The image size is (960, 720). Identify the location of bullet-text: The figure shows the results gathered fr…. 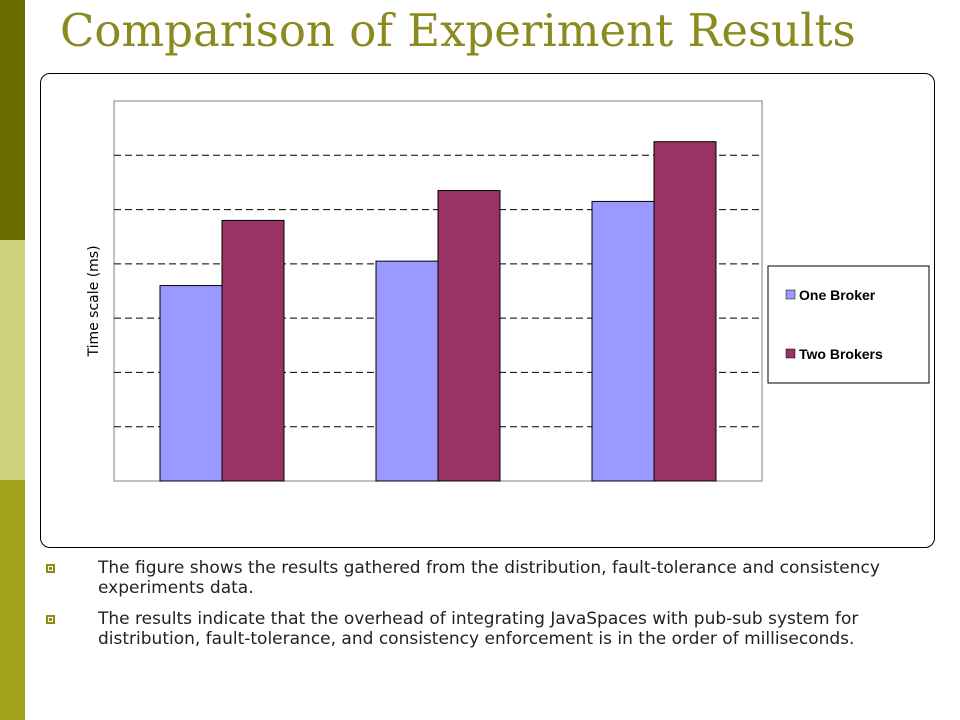
(489, 578).